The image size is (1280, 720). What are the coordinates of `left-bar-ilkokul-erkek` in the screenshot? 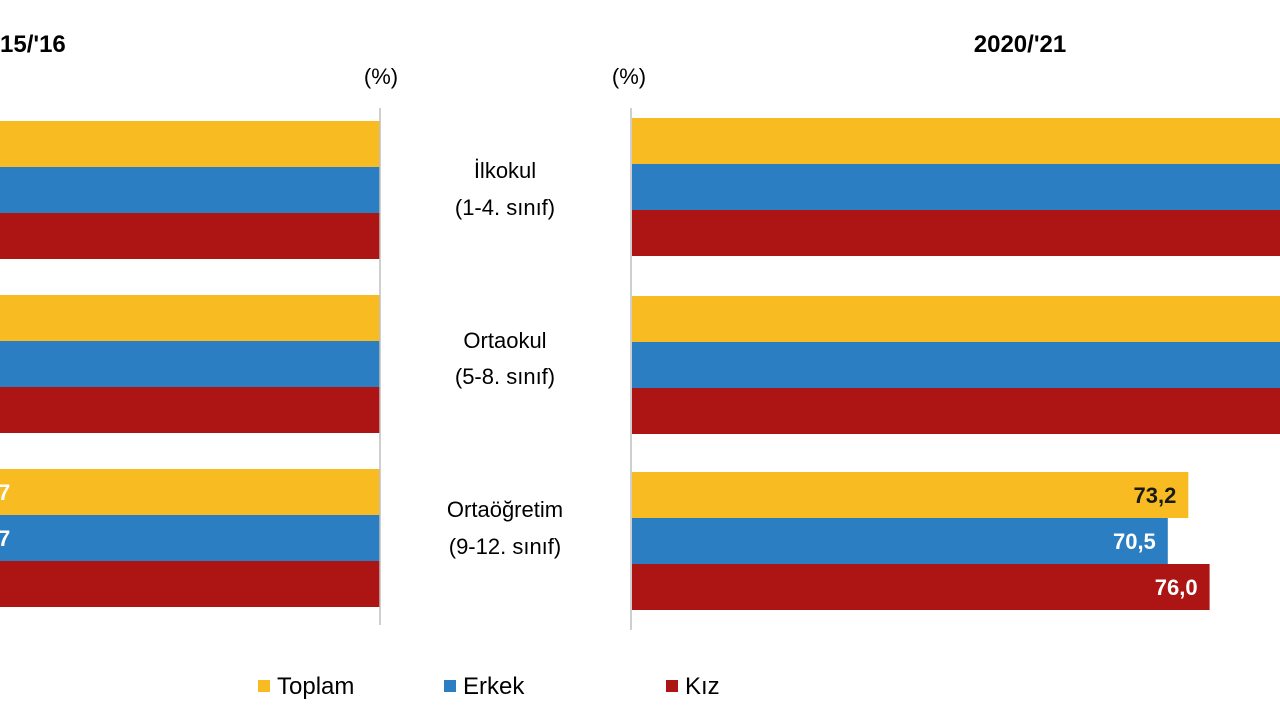 It's located at (190, 190).